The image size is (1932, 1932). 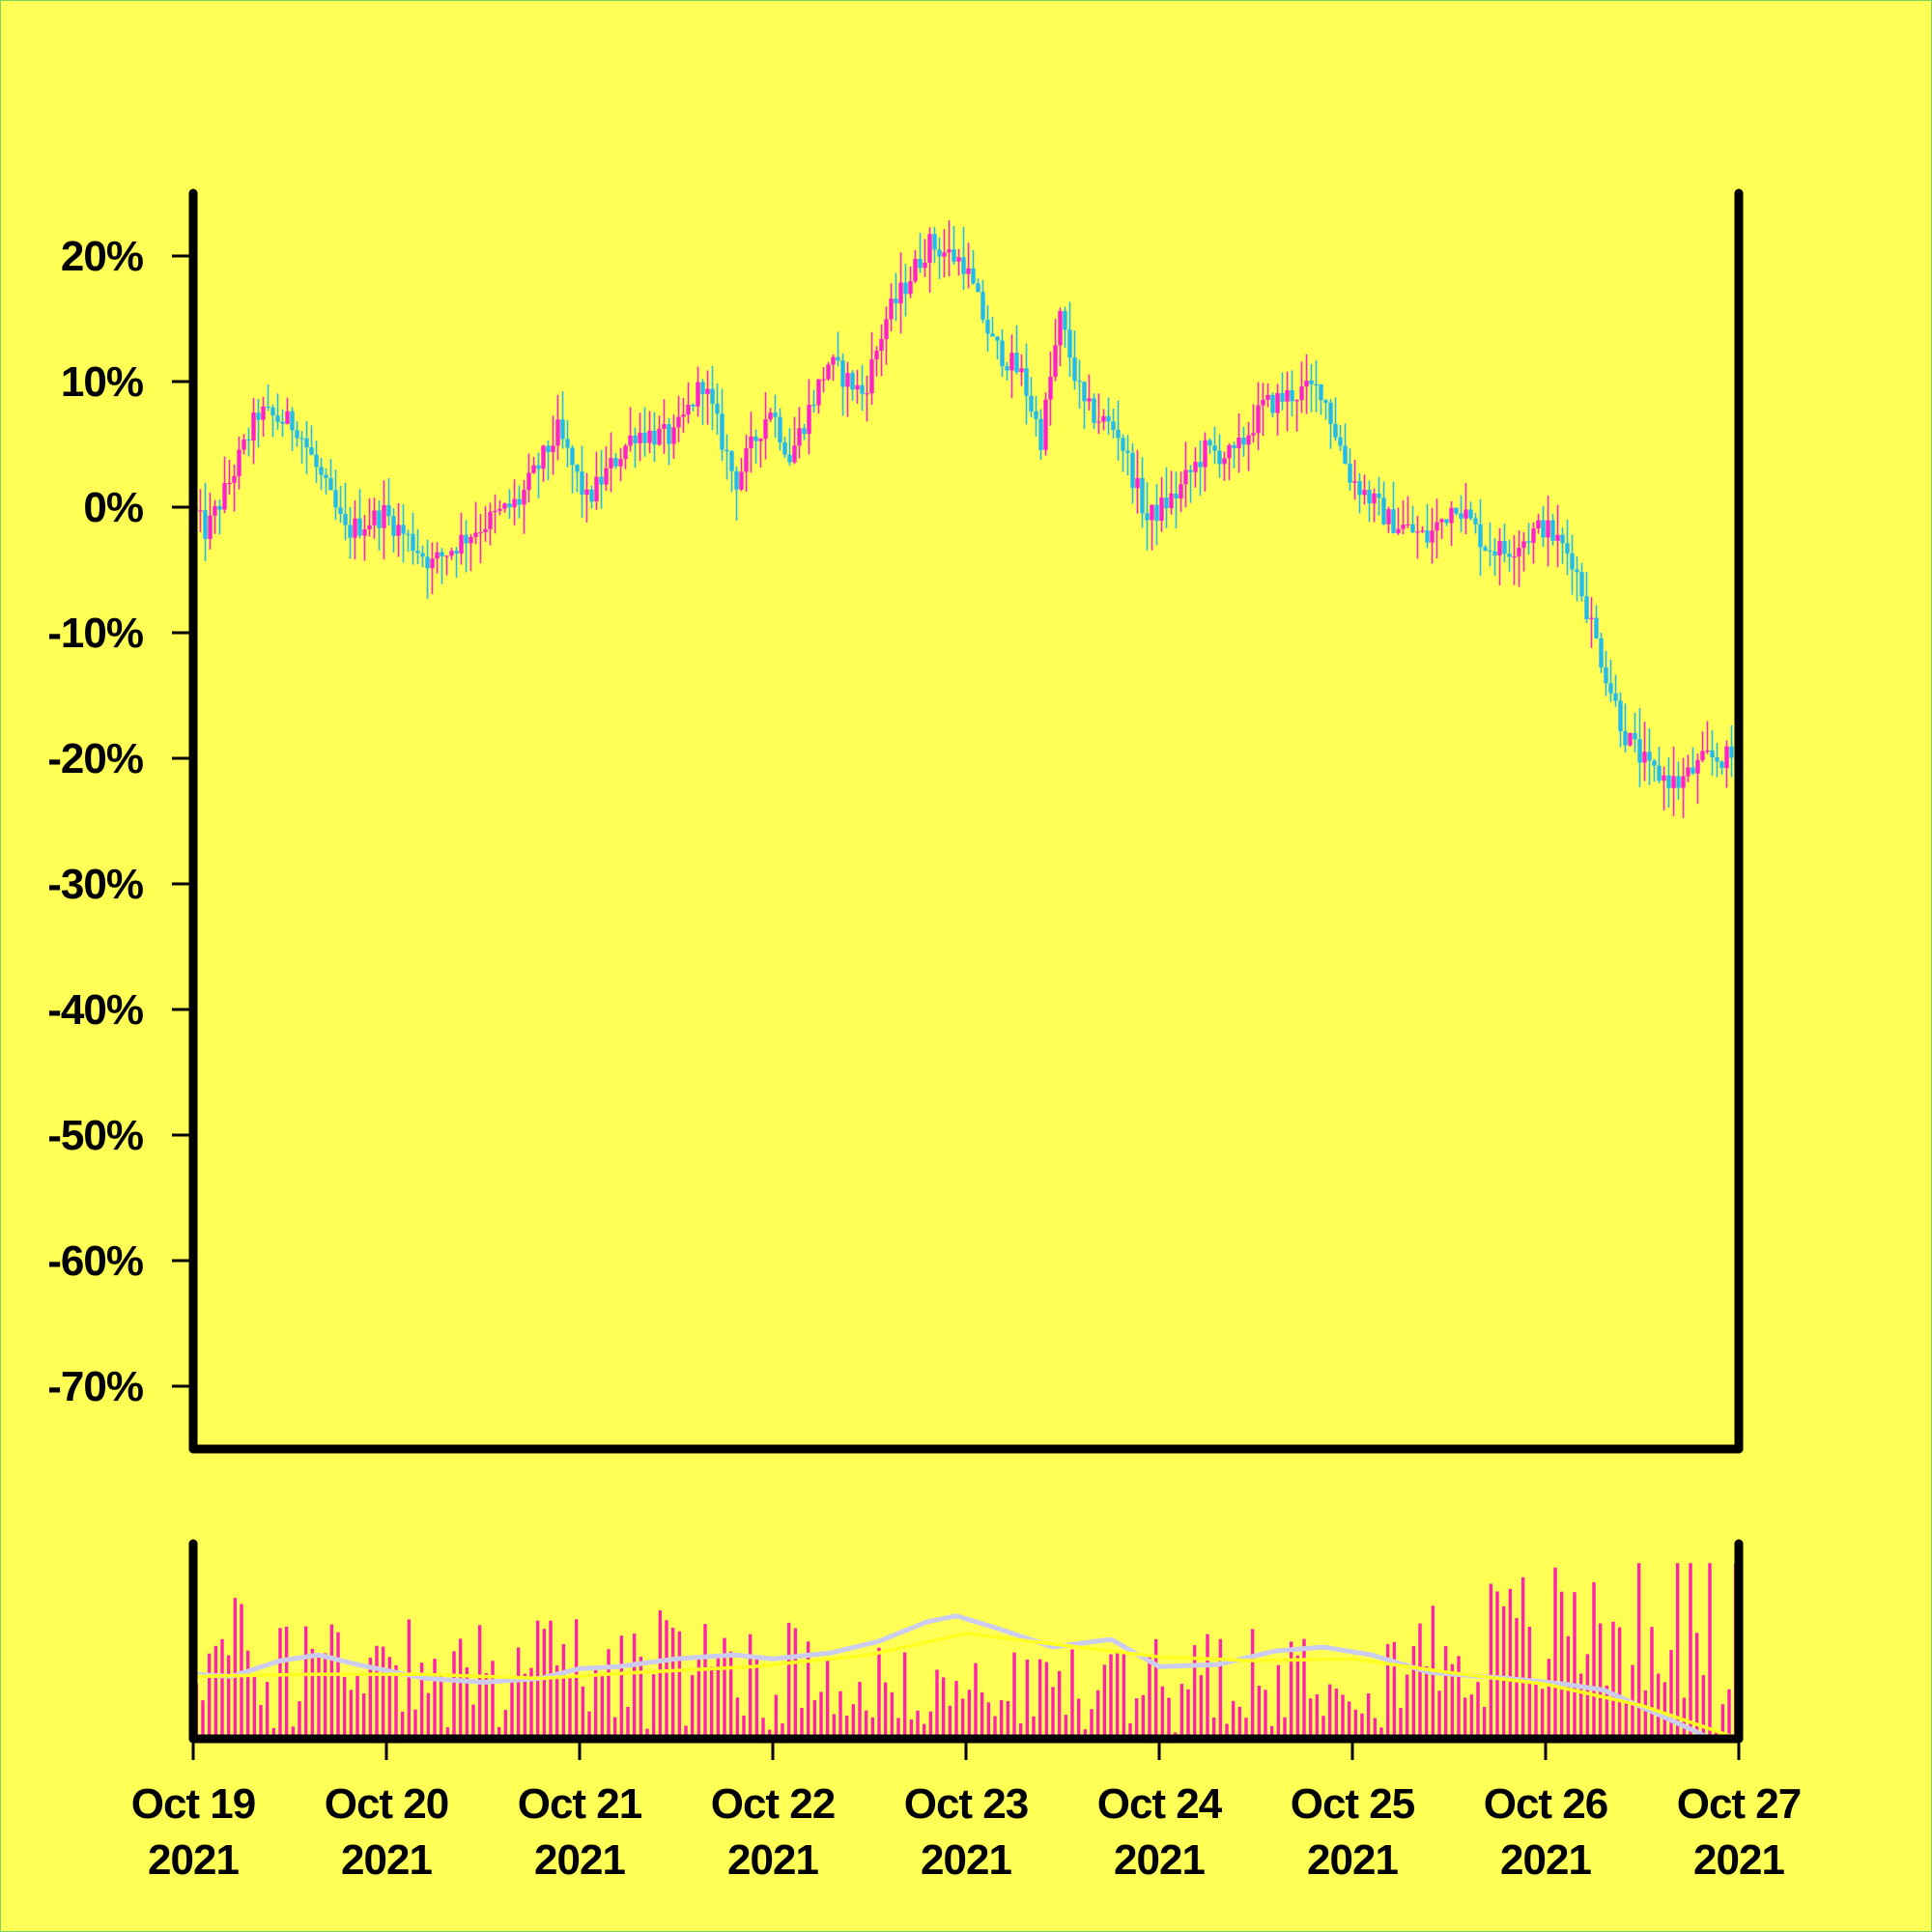 What do you see at coordinates (102, 382) in the screenshot?
I see `y-tick-label: 10%` at bounding box center [102, 382].